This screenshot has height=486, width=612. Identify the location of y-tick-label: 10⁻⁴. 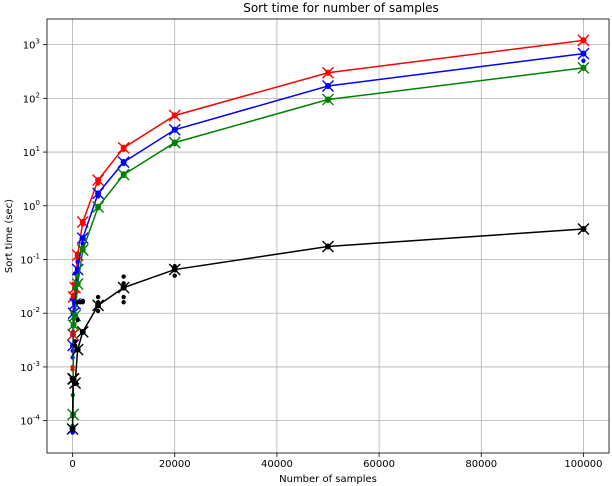
(30, 421).